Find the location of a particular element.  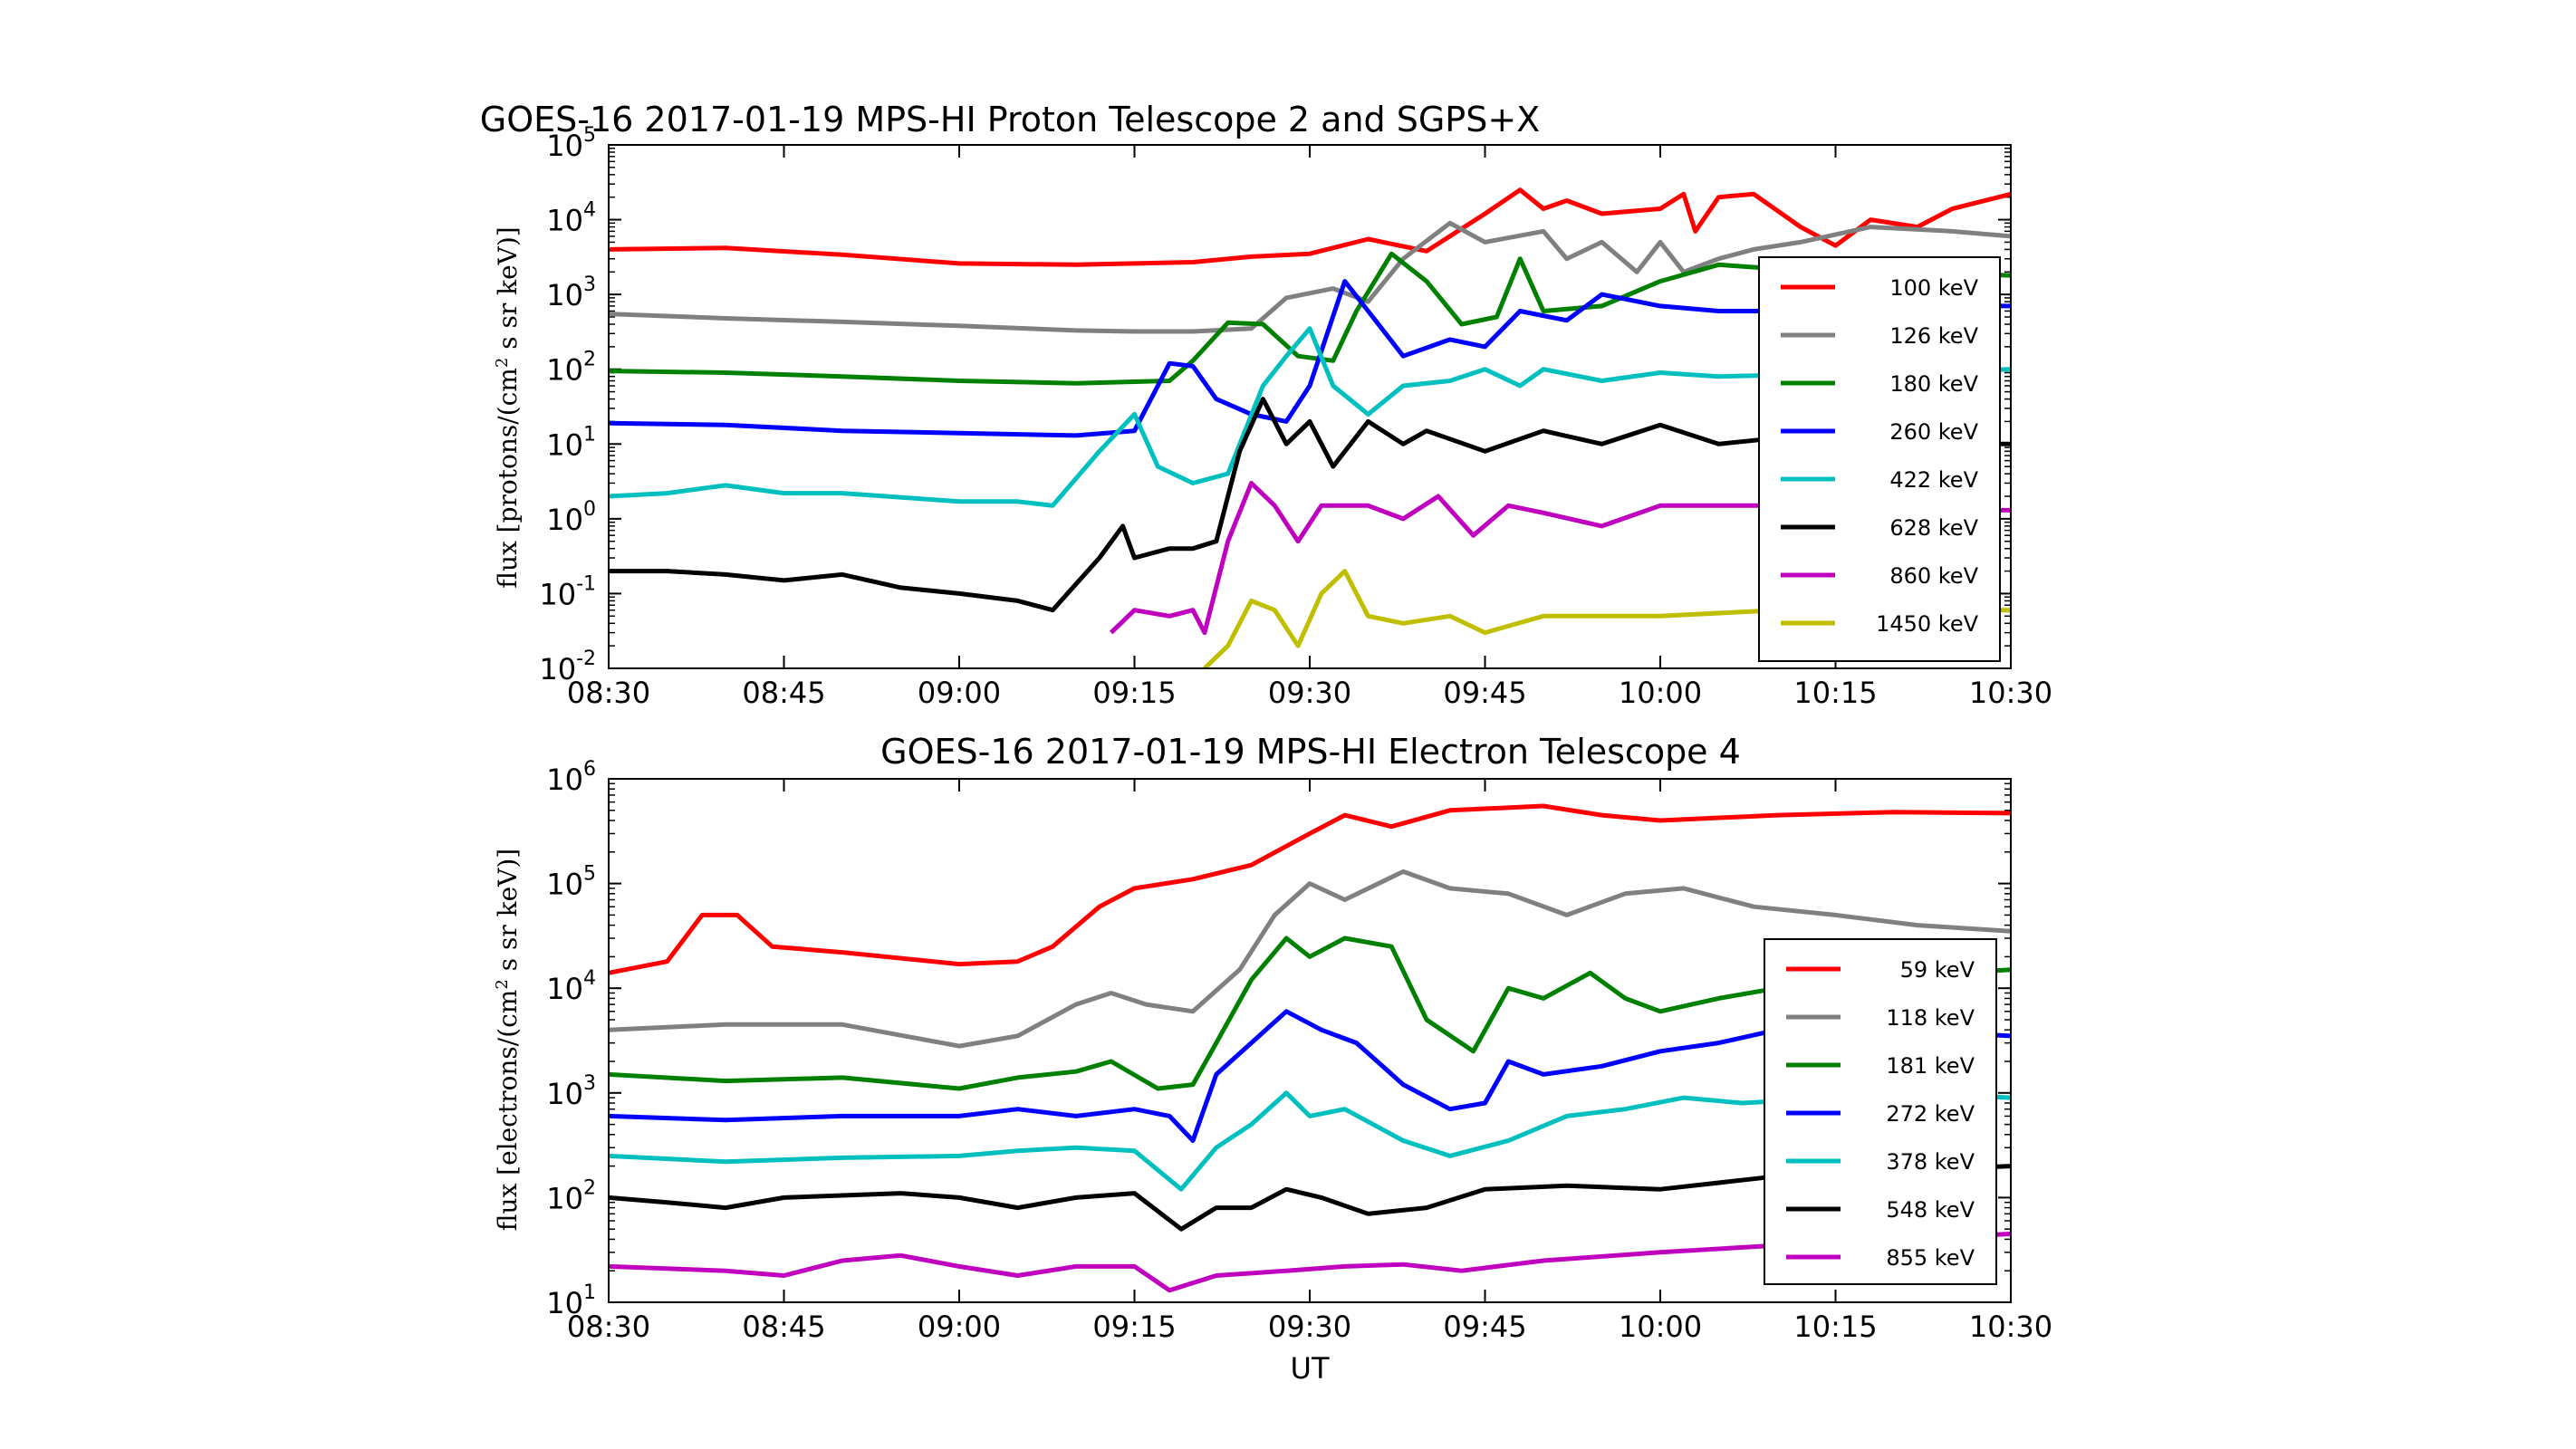

legend-label: 272 keV is located at coordinates (1930, 1114).